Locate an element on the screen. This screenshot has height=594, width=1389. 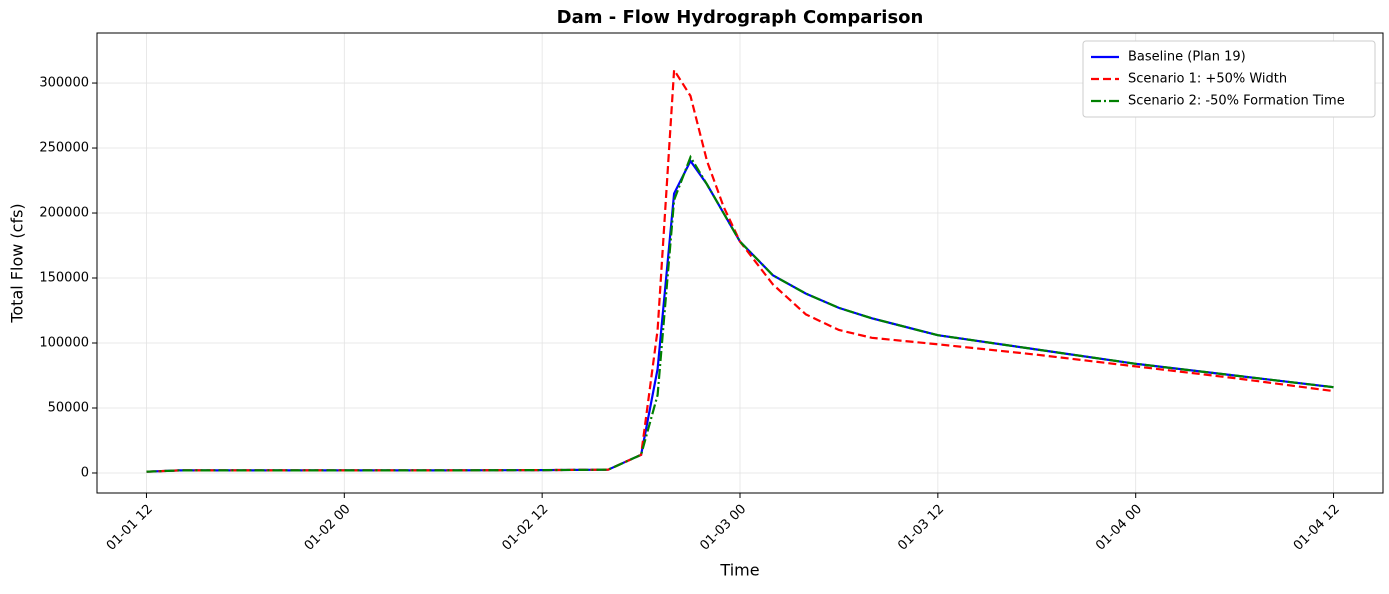
y-tick-label: 150000 is located at coordinates (64, 278).